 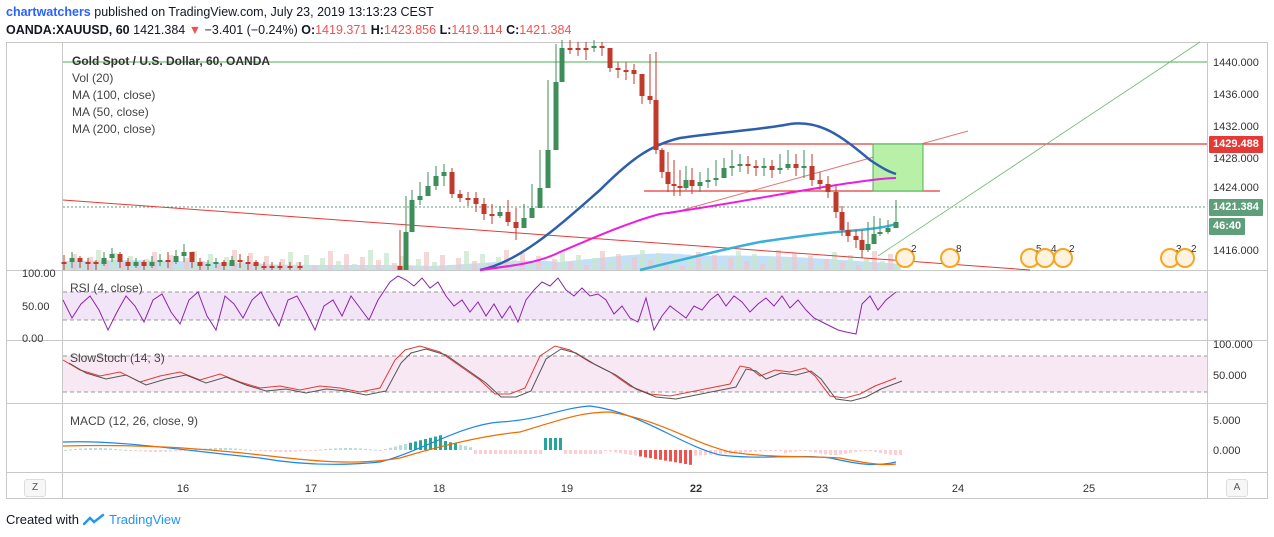 What do you see at coordinates (134, 421) in the screenshot?
I see `macd-label: MACD (12, 26, close, 9)` at bounding box center [134, 421].